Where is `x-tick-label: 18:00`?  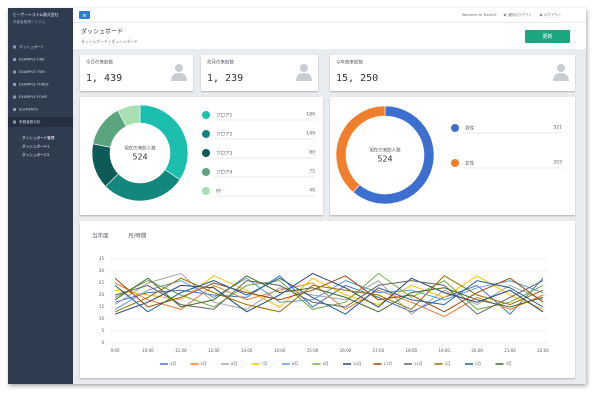 x-tick-label: 18:00 is located at coordinates (412, 350).